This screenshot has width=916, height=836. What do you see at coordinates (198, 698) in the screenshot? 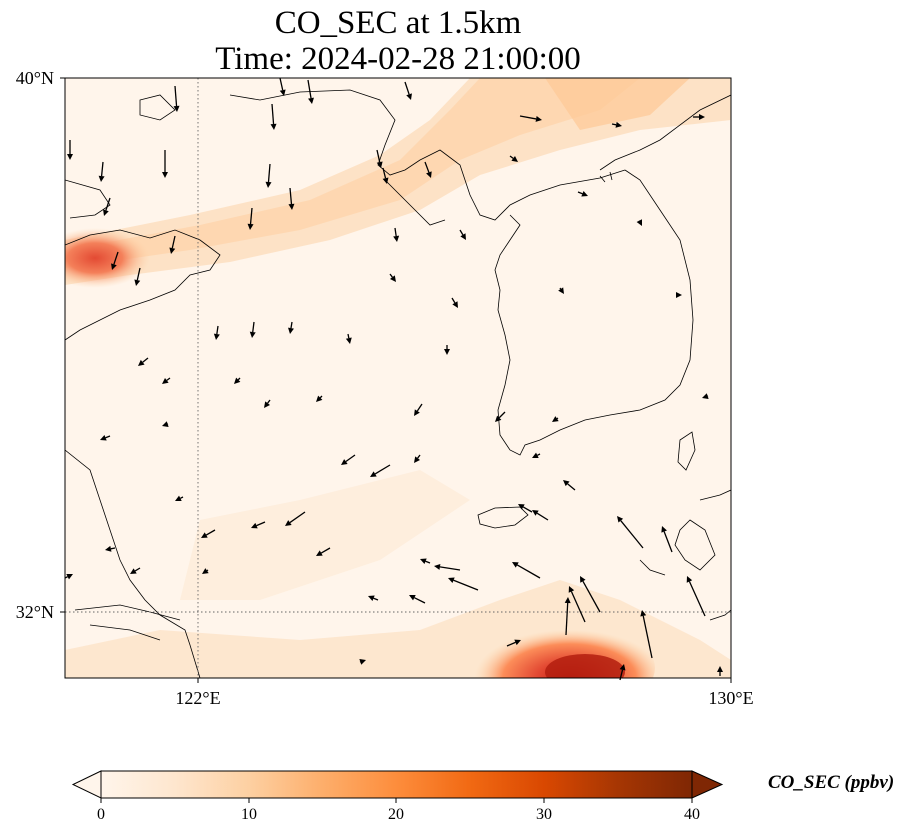
I see `lon-label-122e: 122°E` at bounding box center [198, 698].